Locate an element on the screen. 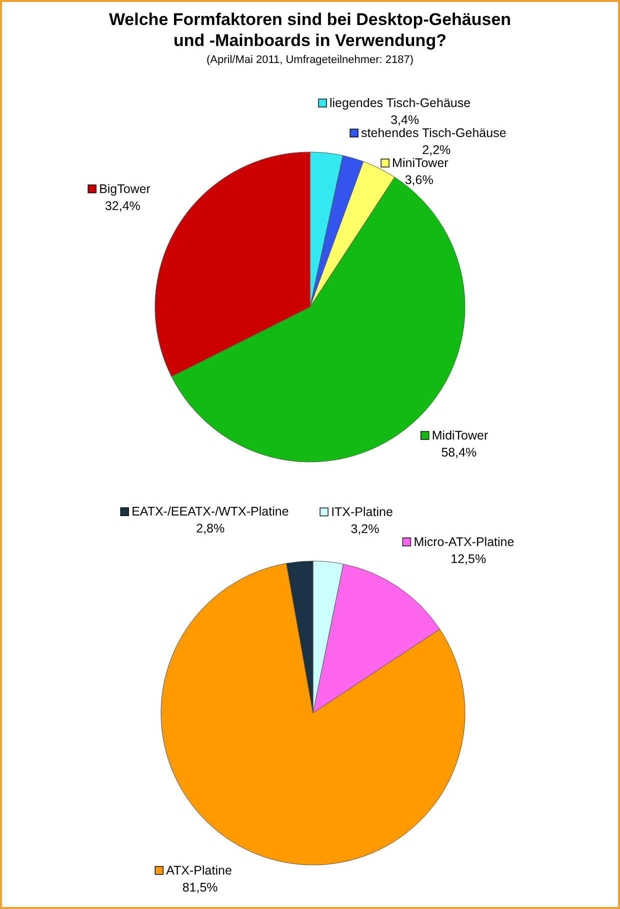  data-label: 3,2% is located at coordinates (365, 529).